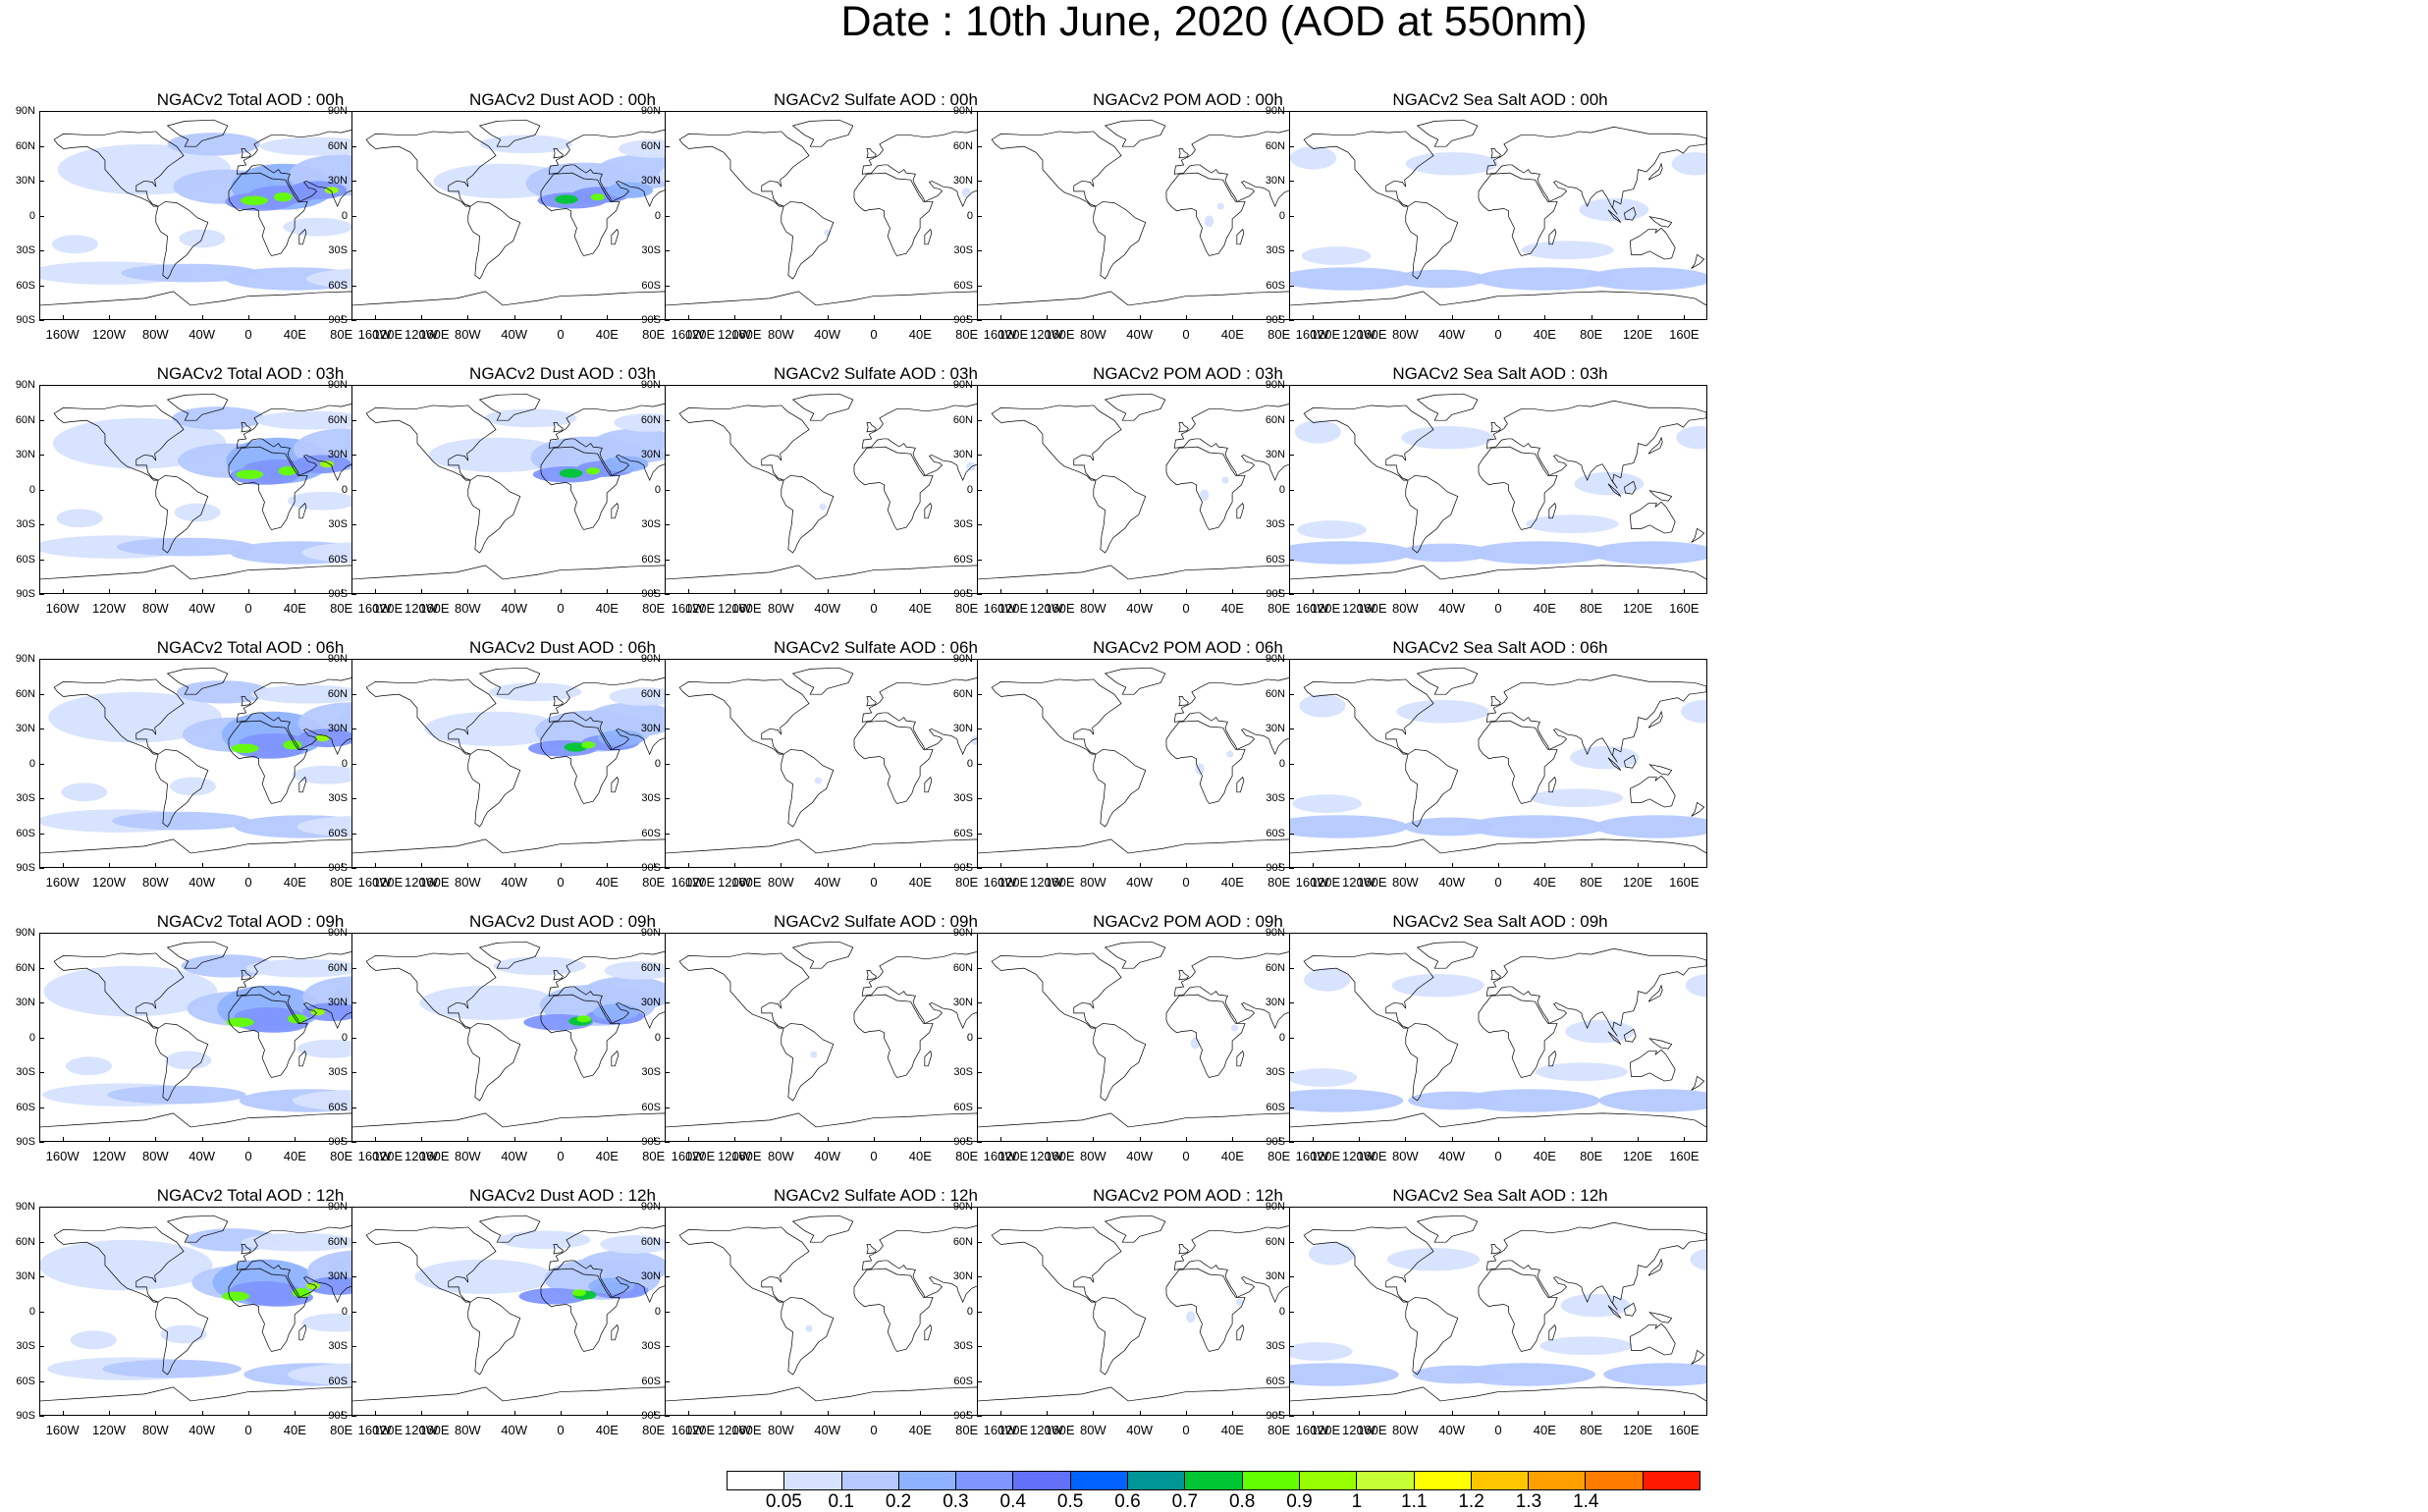  I want to click on panel-title: NGACv2 Sulfate AOD : 06h, so click(876, 647).